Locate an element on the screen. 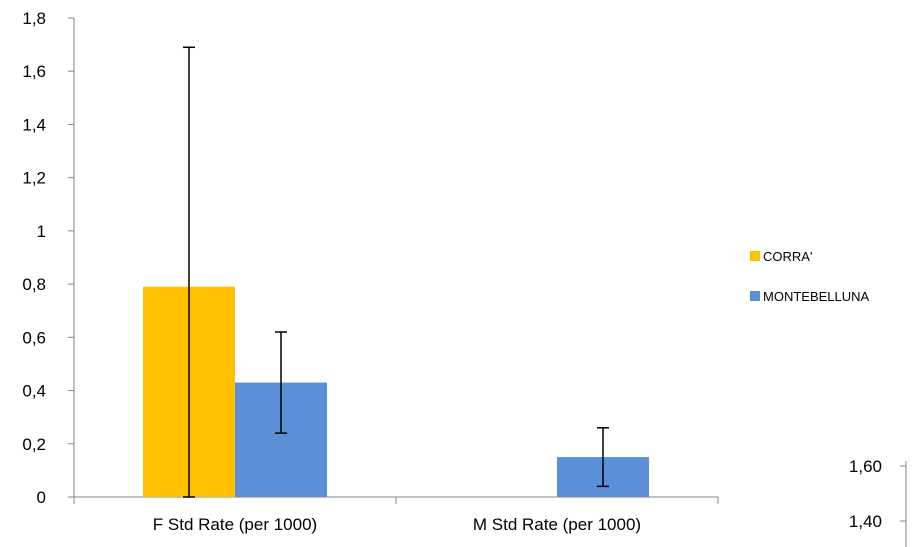  legend: CORRA' MONTEBELLUNA is located at coordinates (810, 276).